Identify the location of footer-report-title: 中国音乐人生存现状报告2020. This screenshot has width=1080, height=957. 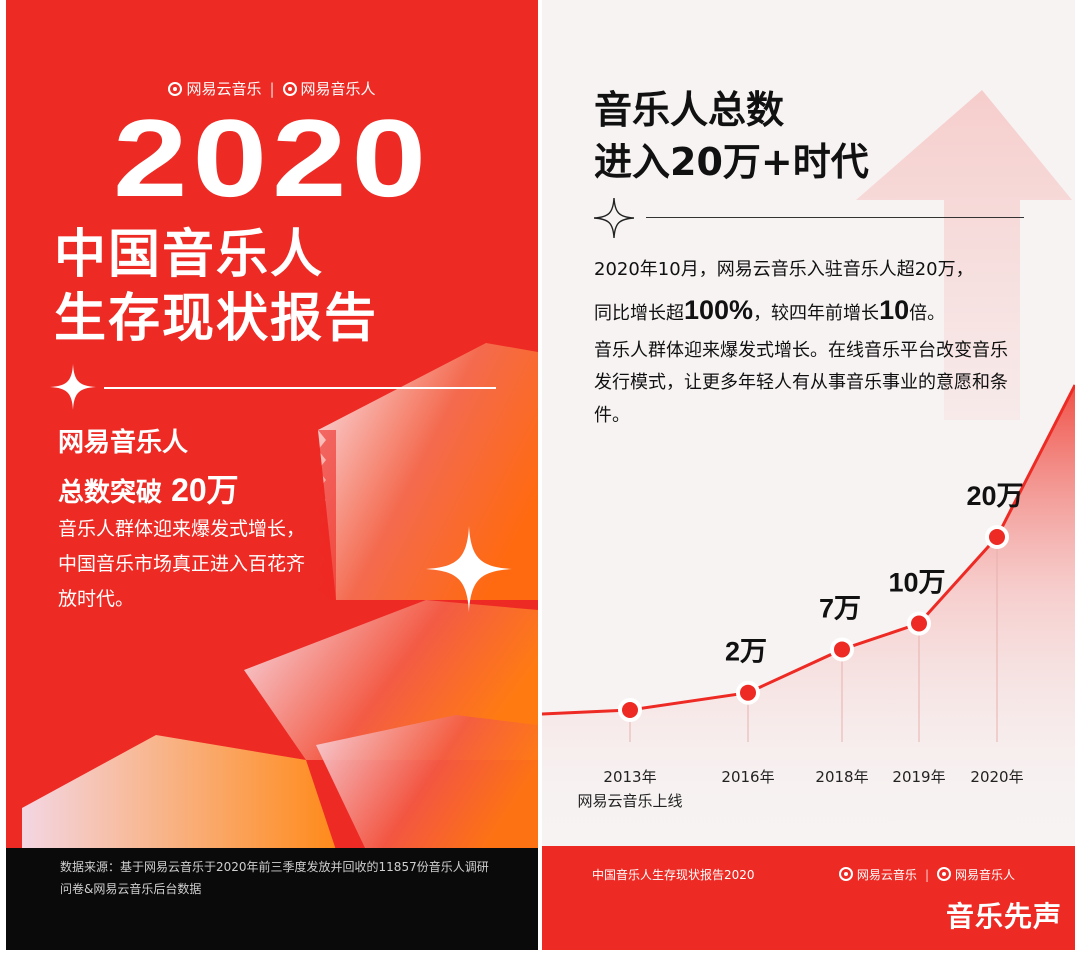
(673, 875).